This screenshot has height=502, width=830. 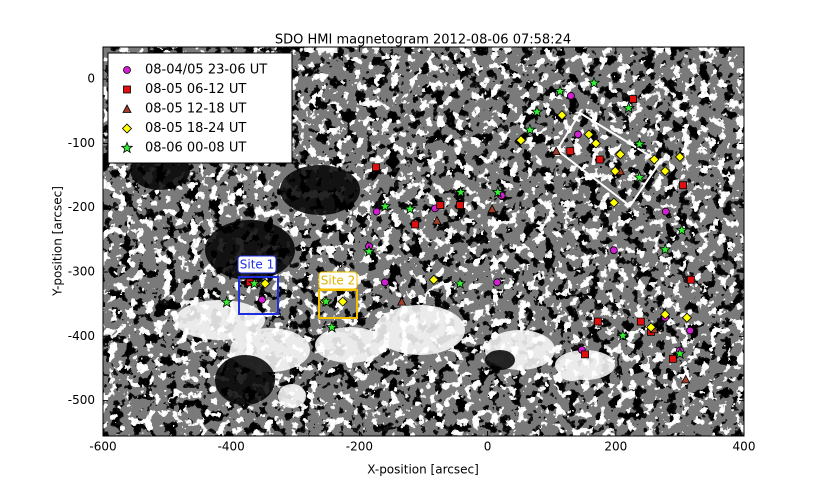 I want to click on x-tick-label: 200, so click(x=615, y=447).